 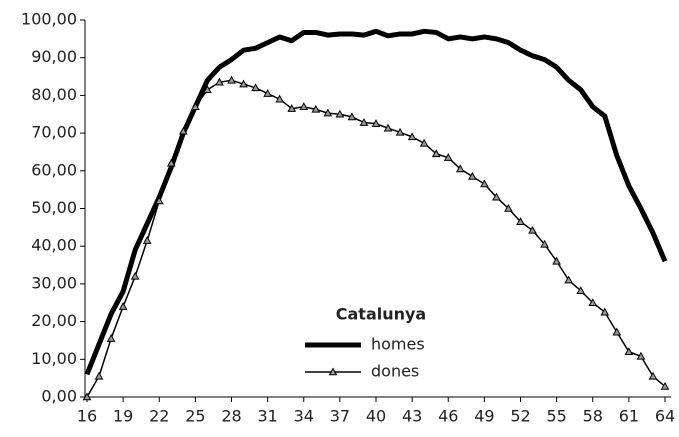 What do you see at coordinates (87, 416) in the screenshot?
I see `x-tick-label: 16` at bounding box center [87, 416].